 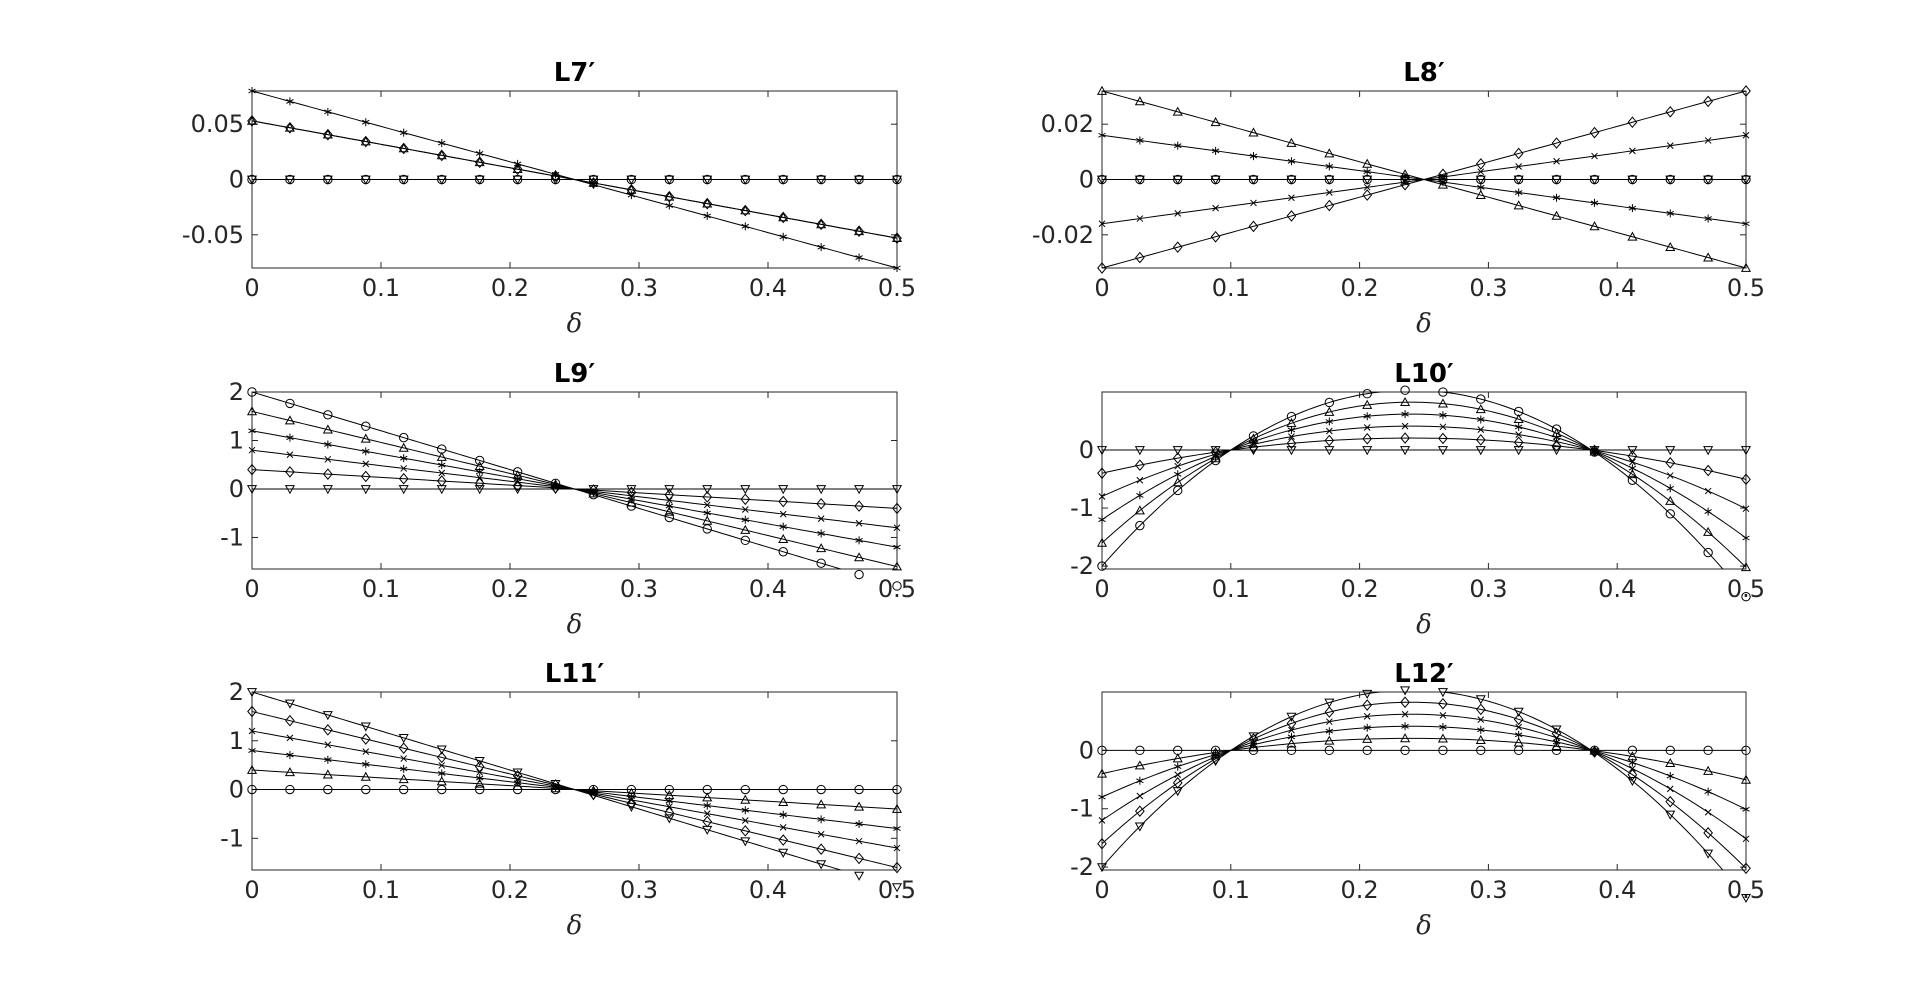 What do you see at coordinates (236, 692) in the screenshot?
I see `y-tick-label: 2` at bounding box center [236, 692].